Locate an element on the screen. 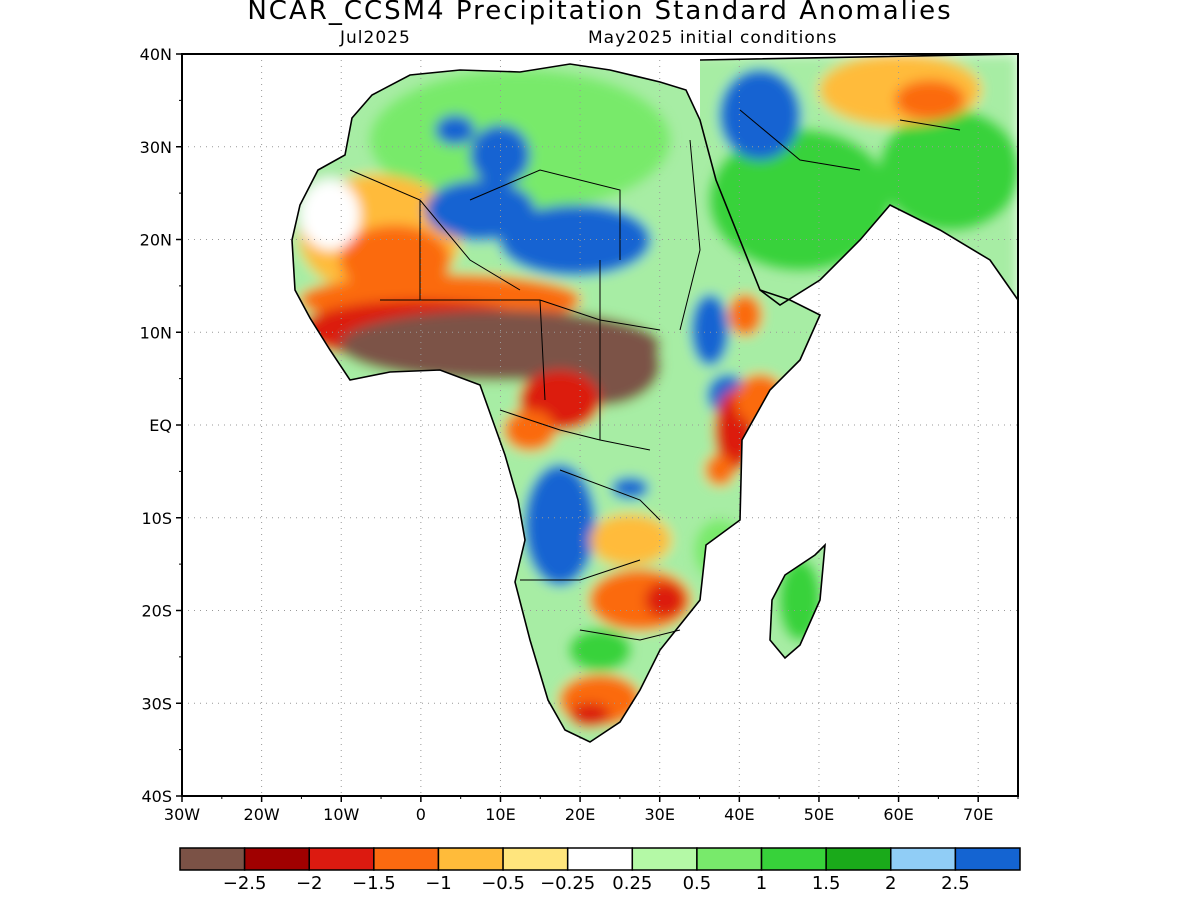 Image resolution: width=1200 pixels, height=900 pixels. lat-tick-label: 20N is located at coordinates (156, 240).